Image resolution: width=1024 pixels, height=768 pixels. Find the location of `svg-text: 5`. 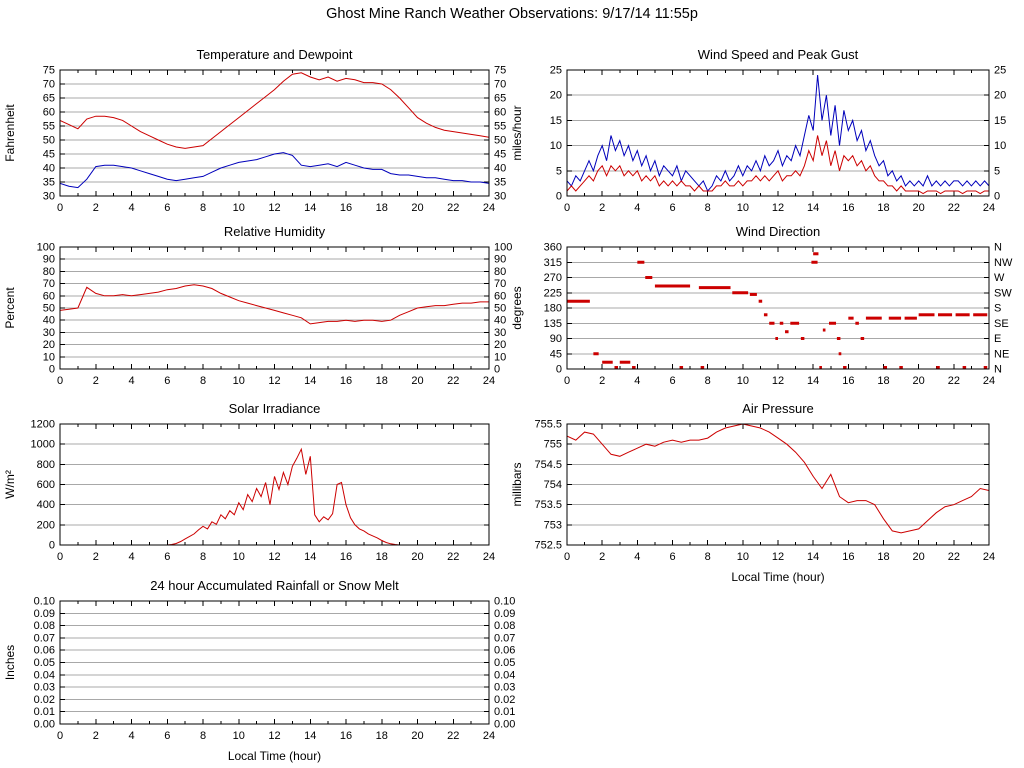

svg-text: 5 is located at coordinates (997, 171).